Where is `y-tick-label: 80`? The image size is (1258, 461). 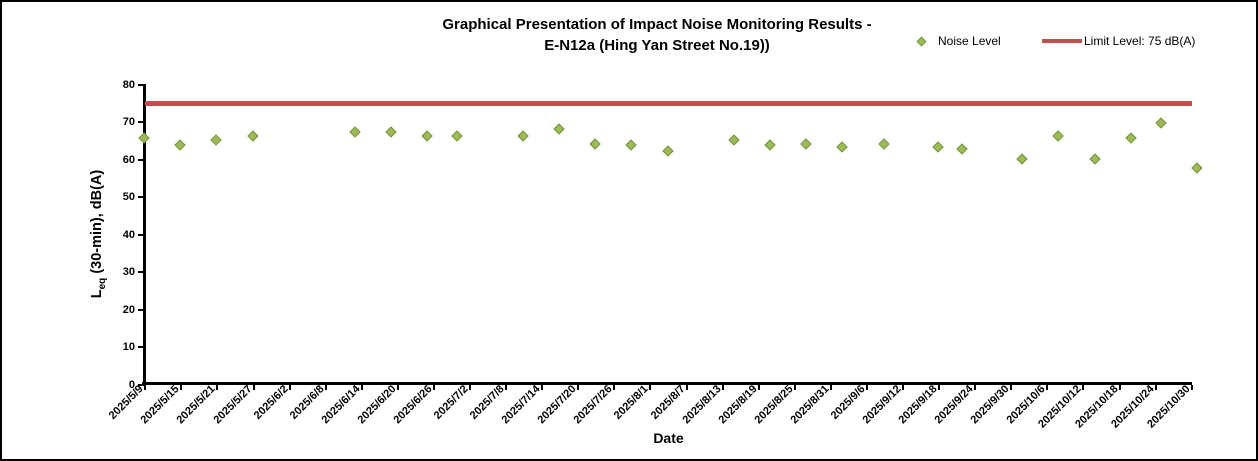 y-tick-label: 80 is located at coordinates (128, 84).